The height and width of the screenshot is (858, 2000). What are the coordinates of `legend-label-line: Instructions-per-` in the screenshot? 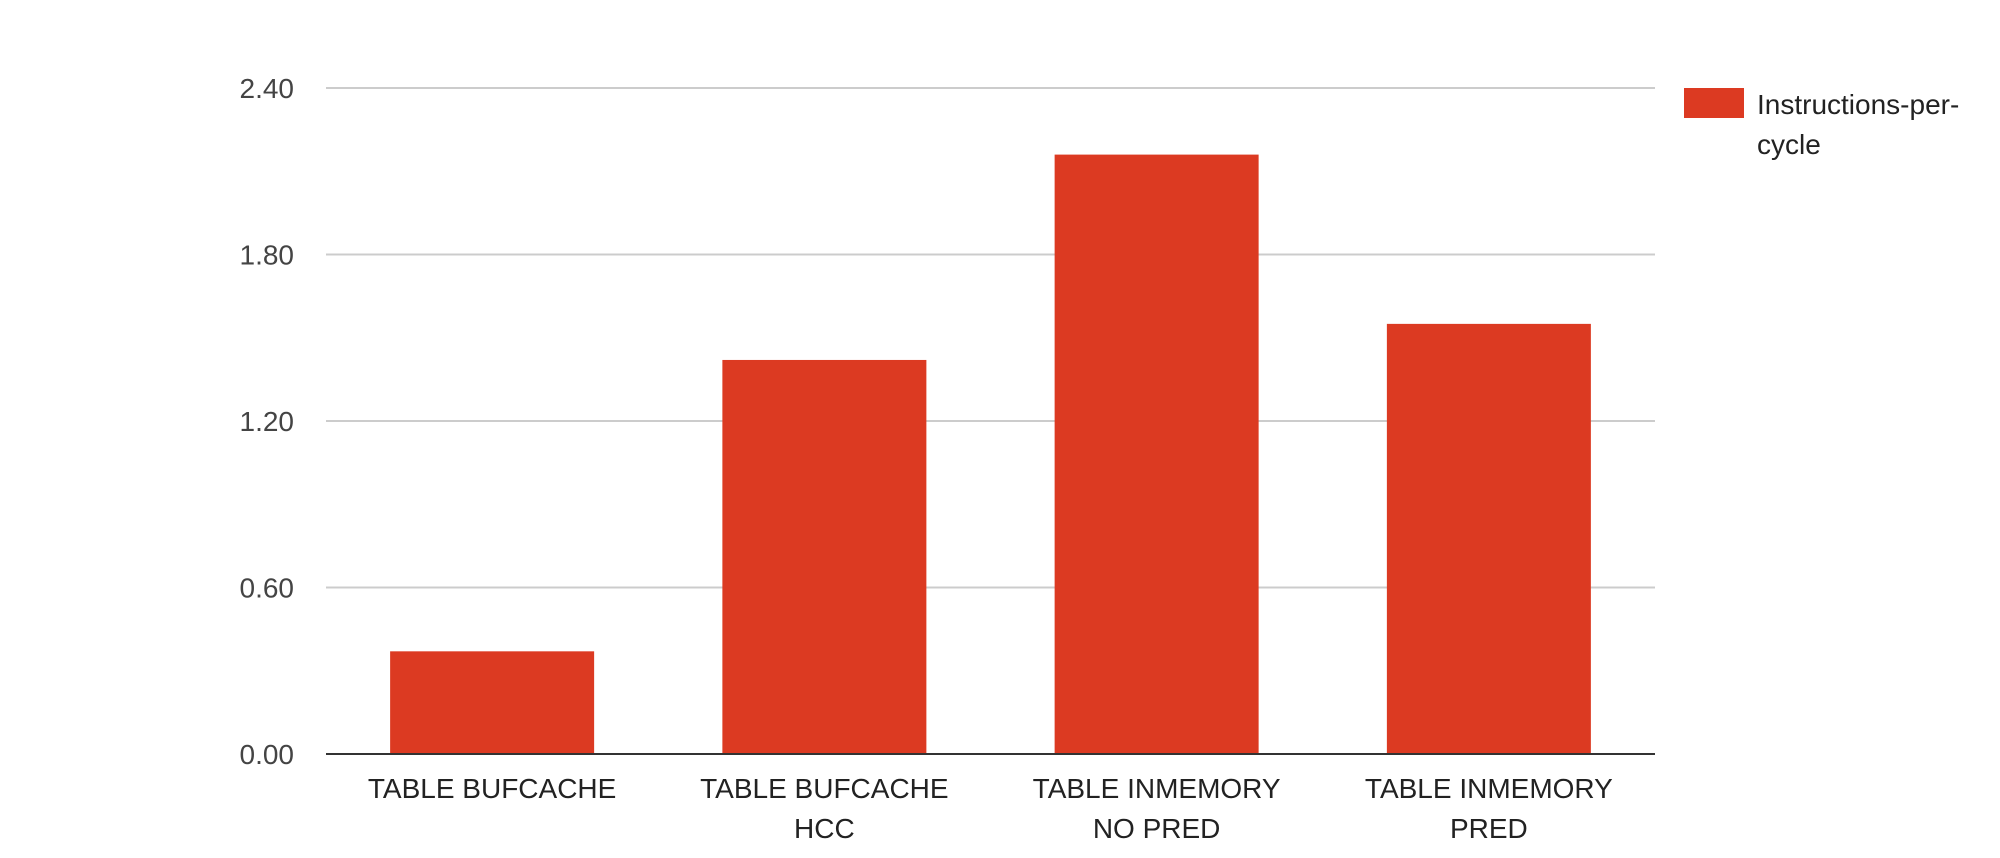 It's located at (1858, 104).